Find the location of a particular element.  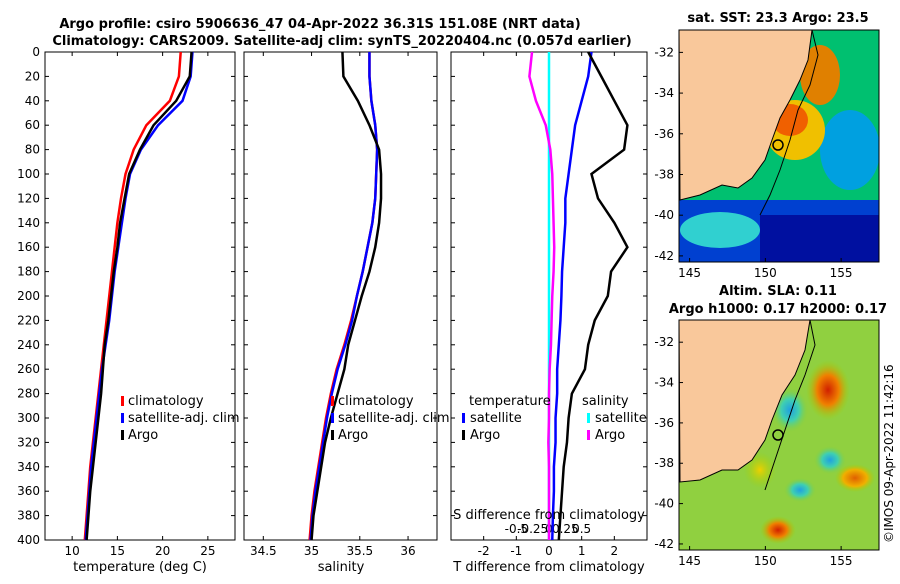

xtick-label: 35 is located at coordinates (311, 551).